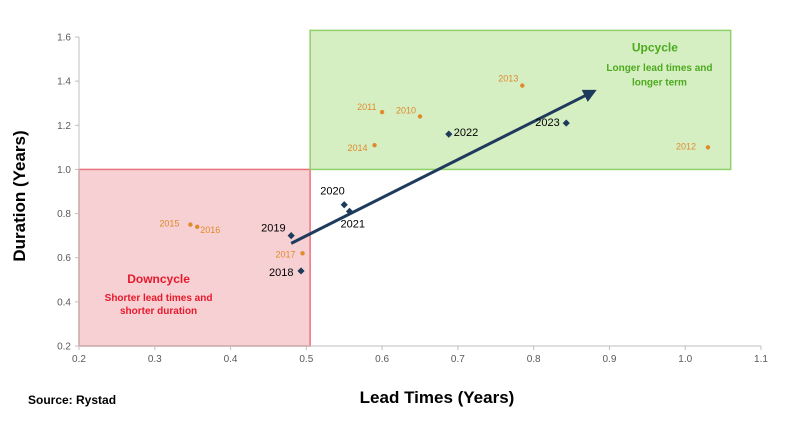 This screenshot has width=810, height=430. What do you see at coordinates (64, 258) in the screenshot?
I see `y-tick-label: 0.6` at bounding box center [64, 258].